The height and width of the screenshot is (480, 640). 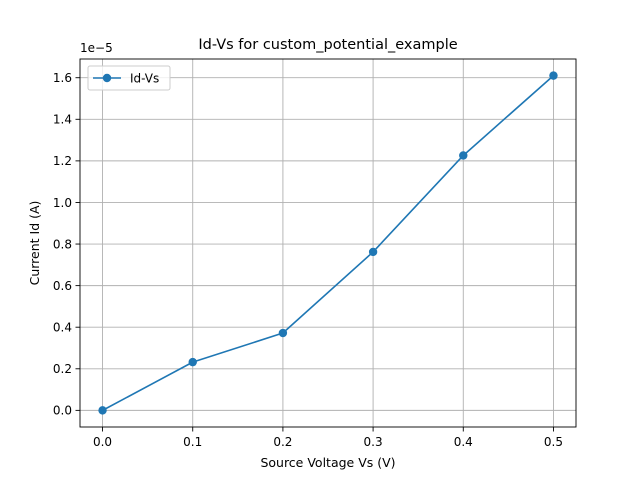 What do you see at coordinates (62, 411) in the screenshot?
I see `y-tick-label: 0.0` at bounding box center [62, 411].